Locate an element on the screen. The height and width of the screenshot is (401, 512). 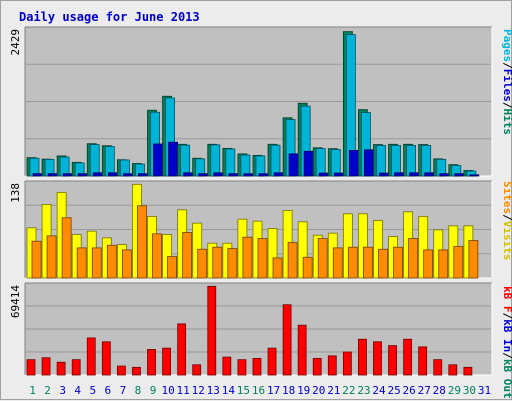
day-label: 24 is located at coordinates (379, 390).